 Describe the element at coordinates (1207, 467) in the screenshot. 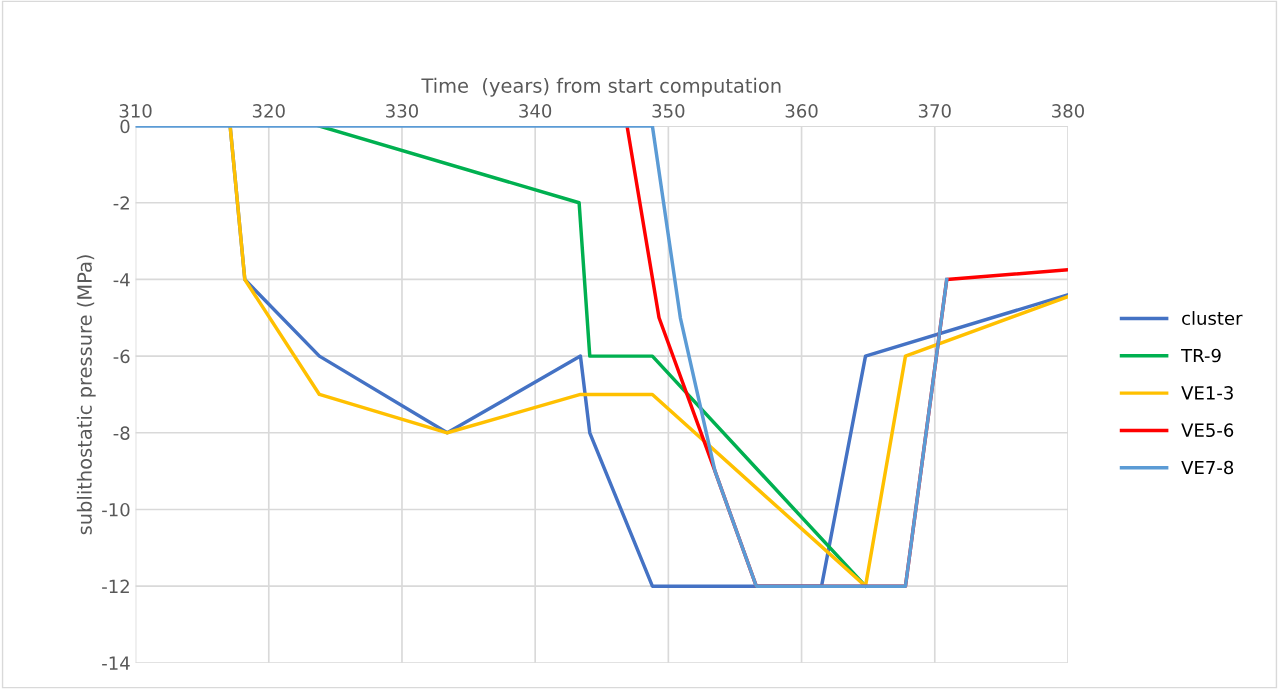

I see `legend-label: VE7-8` at that location.